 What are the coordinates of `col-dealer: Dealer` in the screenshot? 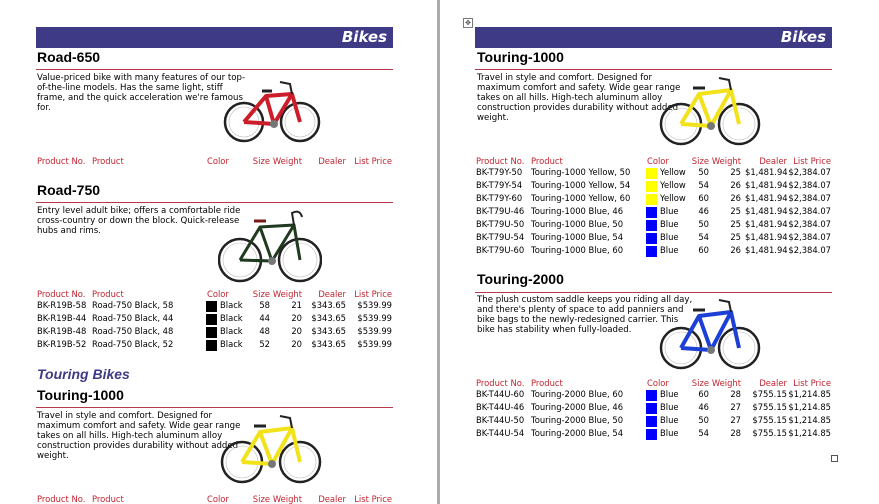 It's located at (332, 161).